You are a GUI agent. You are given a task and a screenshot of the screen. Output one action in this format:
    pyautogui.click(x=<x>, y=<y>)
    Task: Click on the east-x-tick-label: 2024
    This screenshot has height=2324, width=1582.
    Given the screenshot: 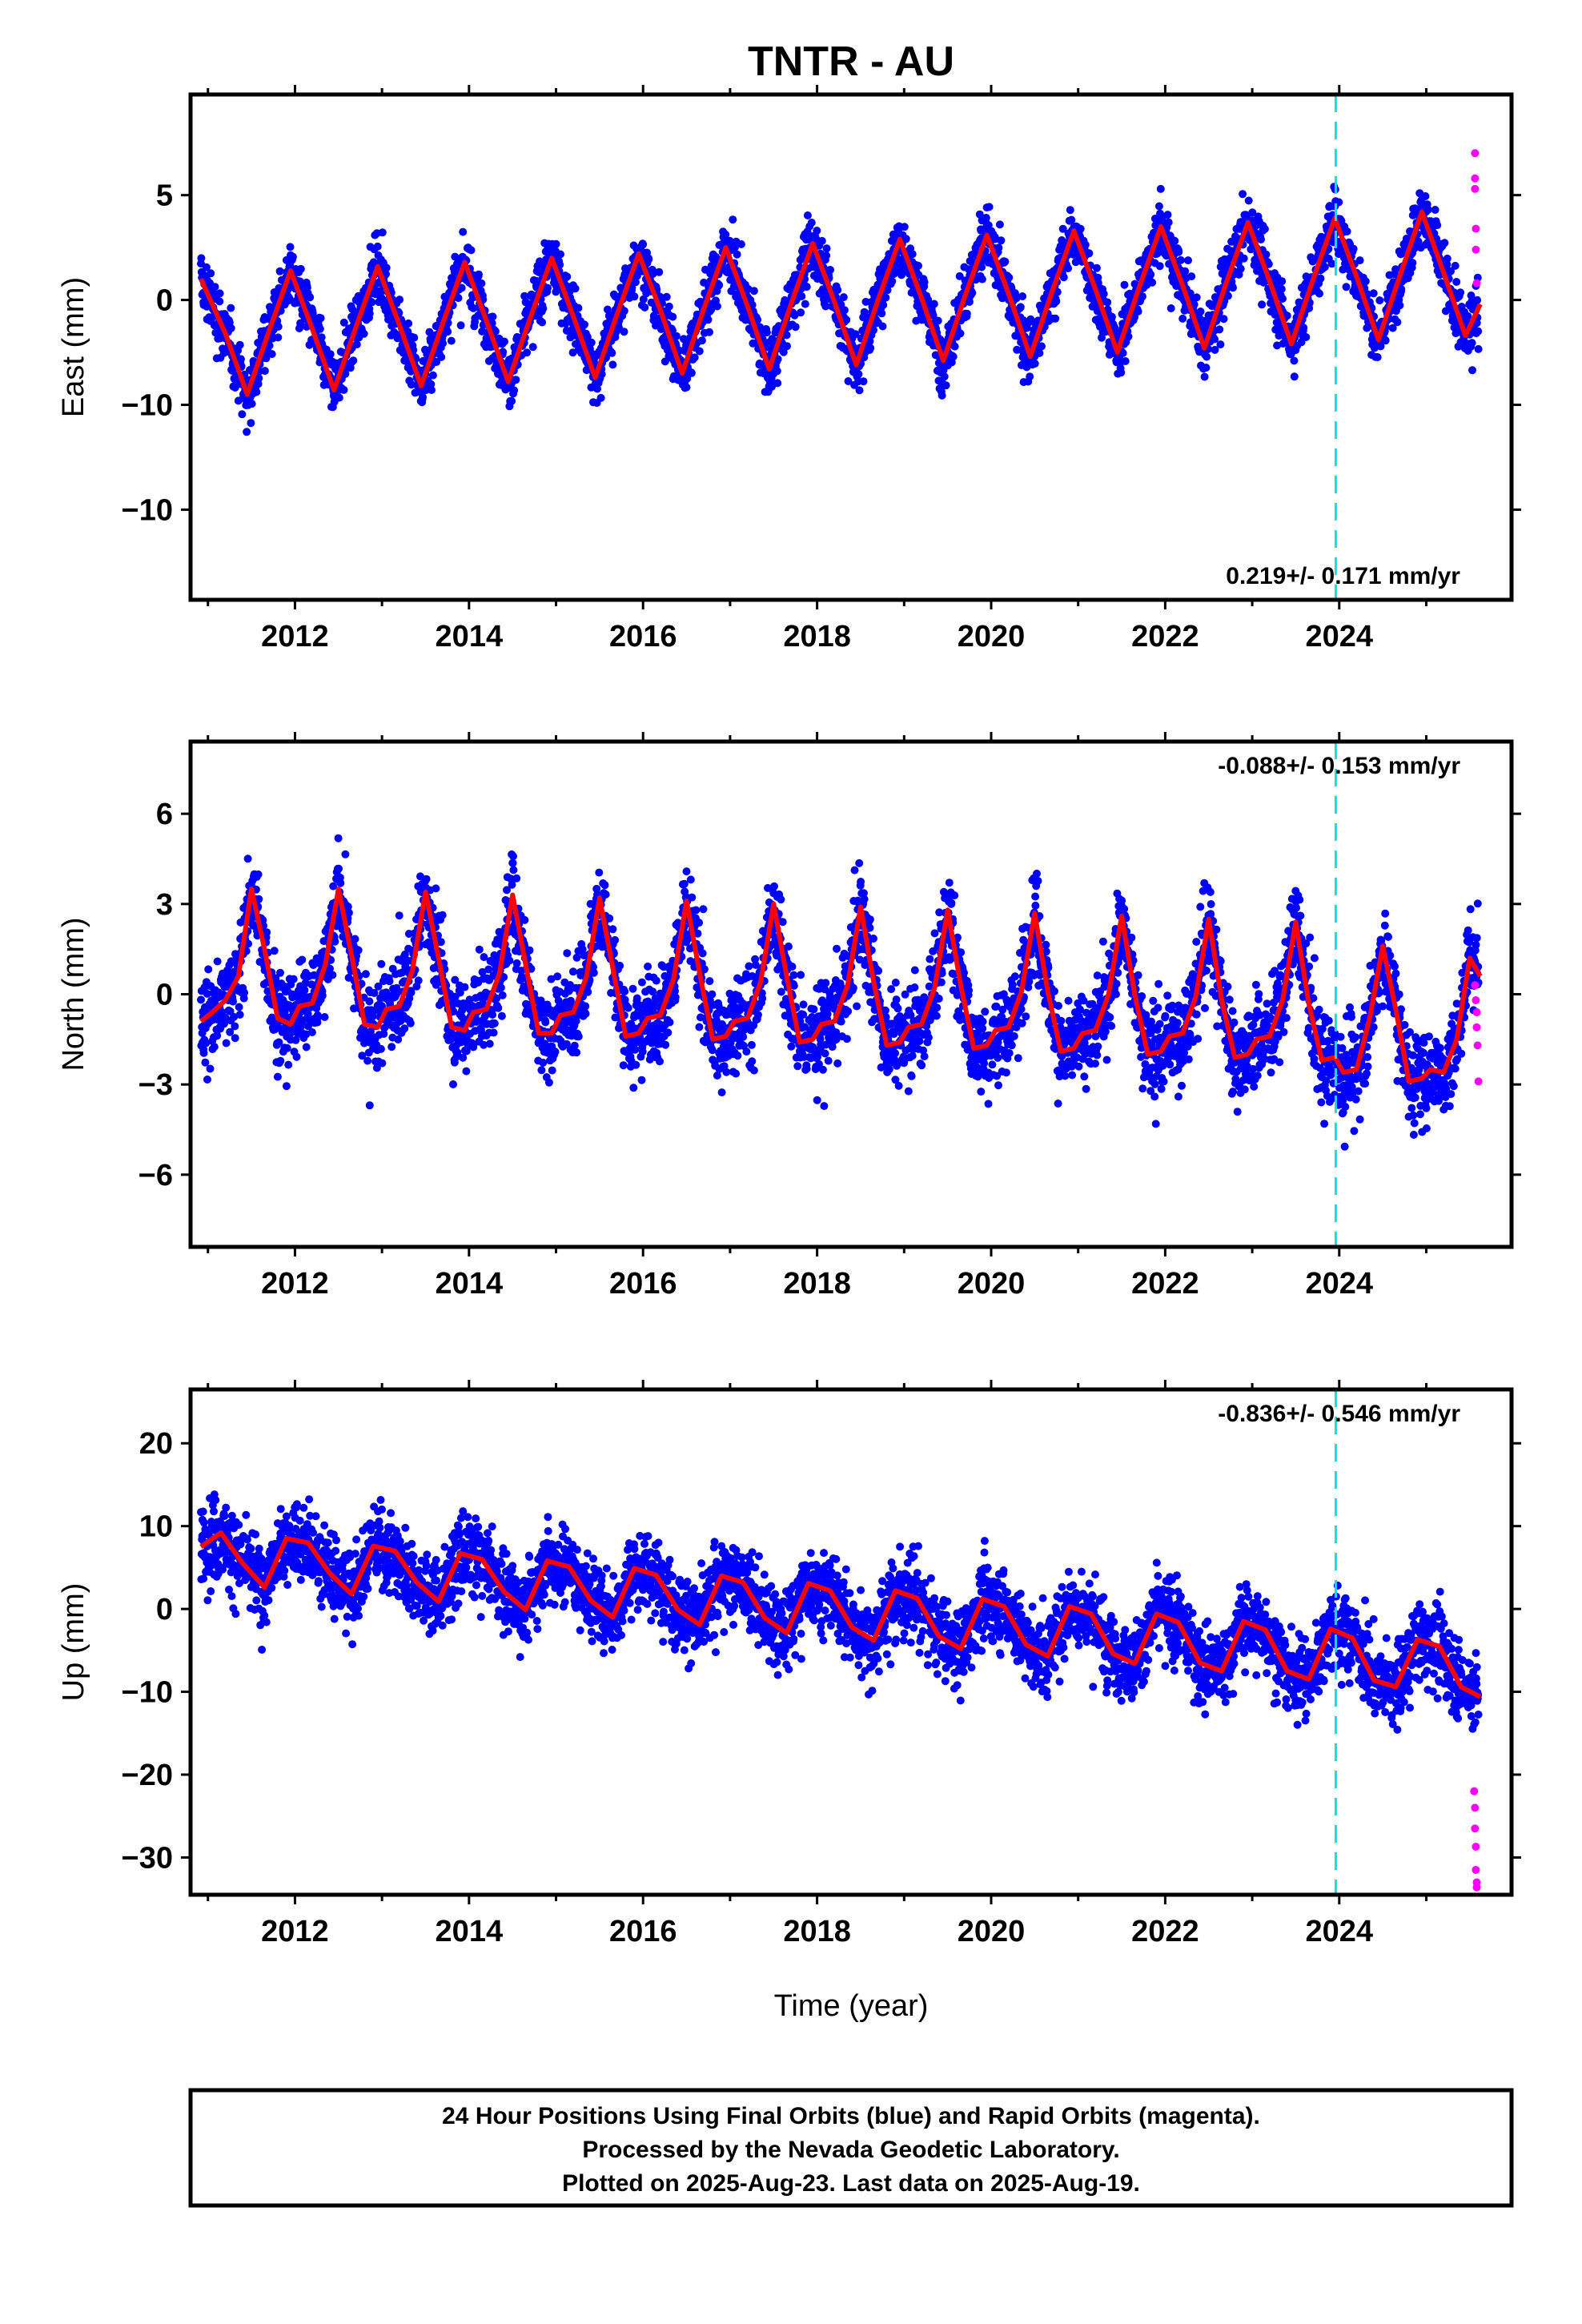 What is the action you would take?
    pyautogui.click(x=1340, y=636)
    